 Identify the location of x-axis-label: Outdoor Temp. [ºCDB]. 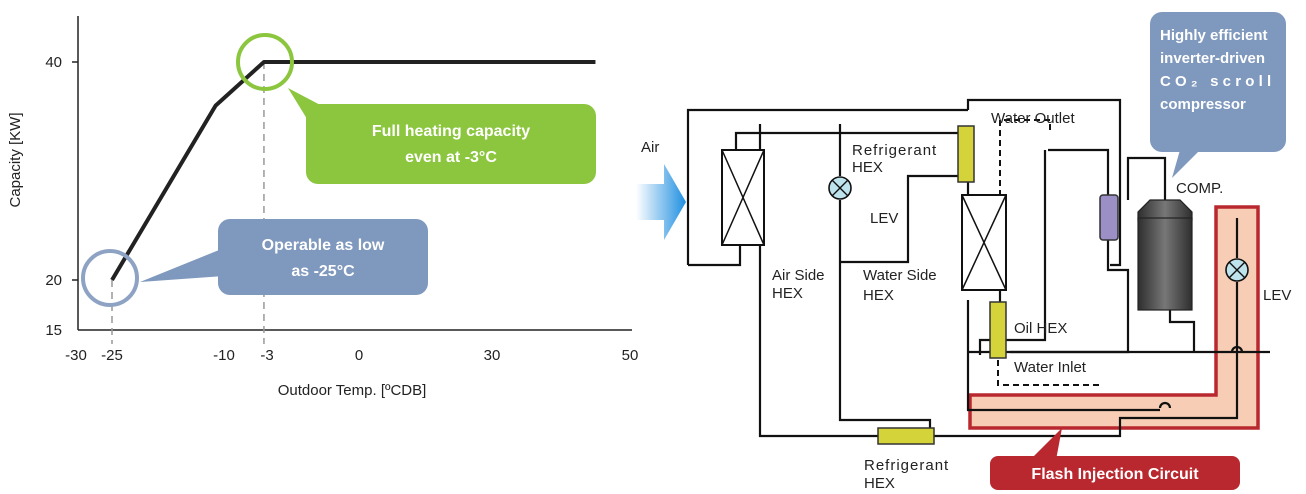
(352, 390).